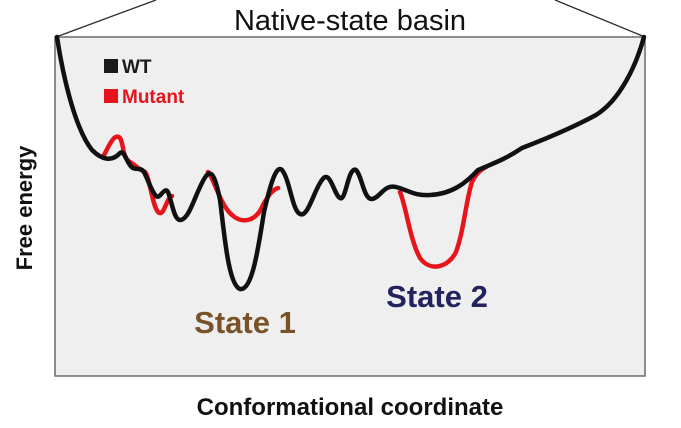  Describe the element at coordinates (350, 21) in the screenshot. I see `diagram-title: Native-state basin` at that location.